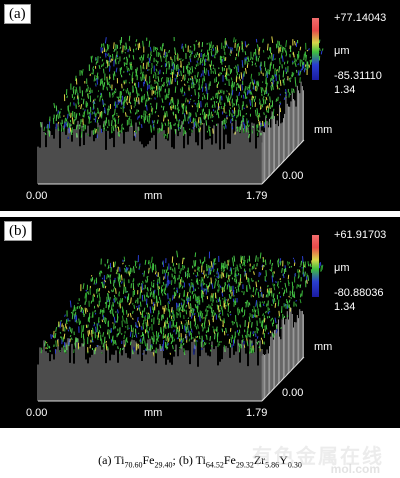 Image resolution: width=400 pixels, height=478 pixels. Describe the element at coordinates (359, 293) in the screenshot. I see `scale-min: -80.88036` at that location.